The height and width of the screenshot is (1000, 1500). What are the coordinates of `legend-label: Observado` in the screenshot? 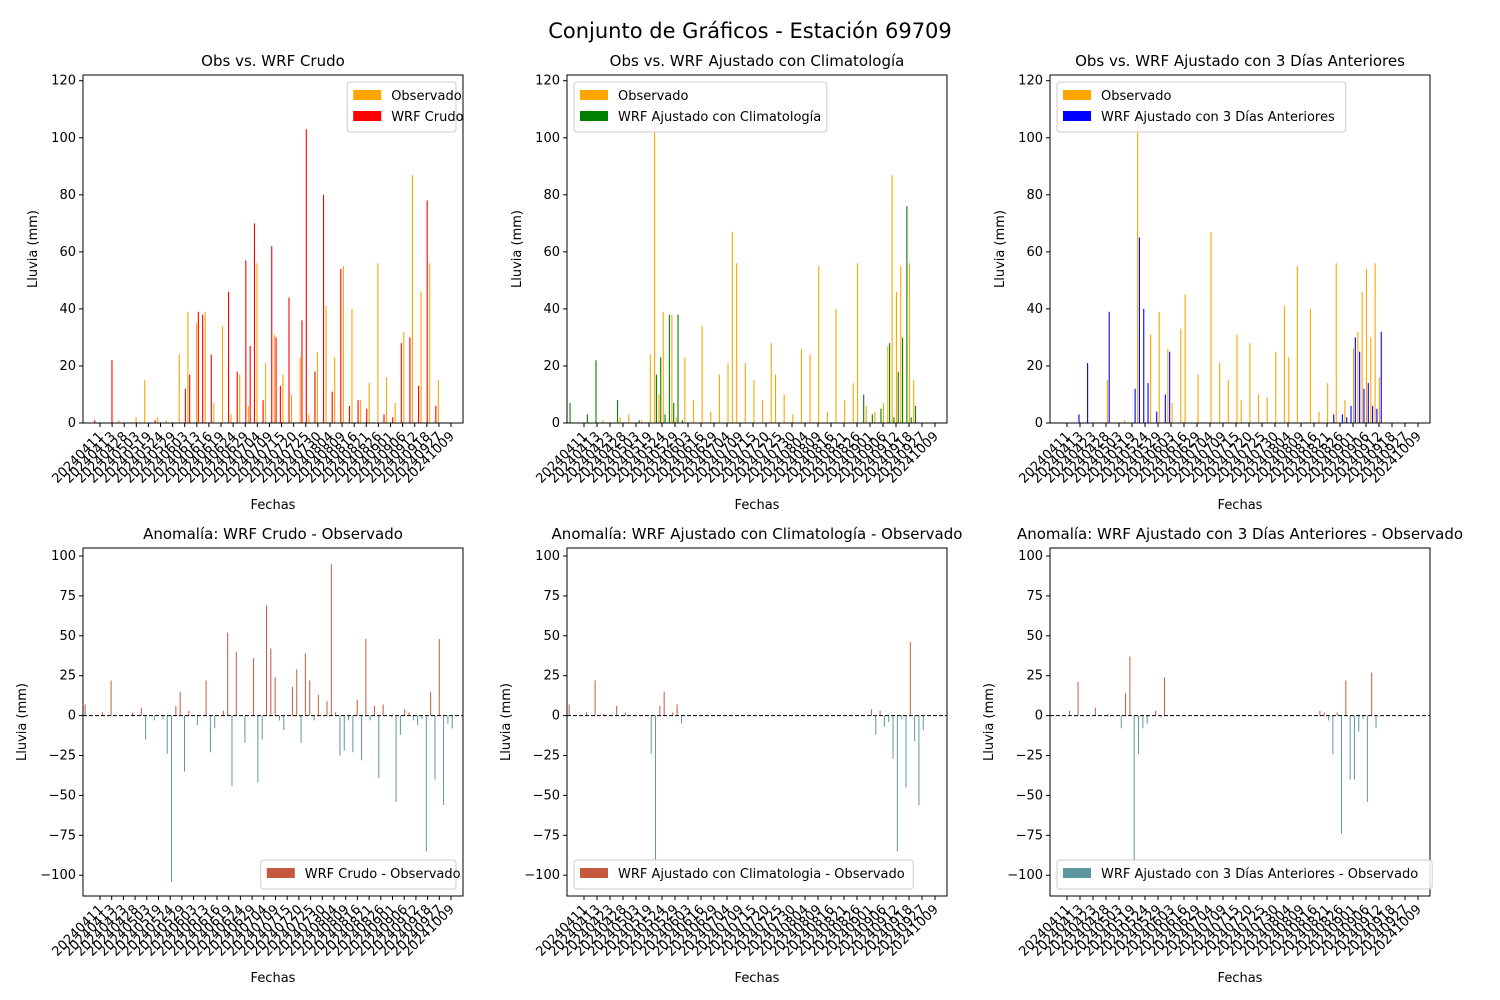 It's located at (653, 96).